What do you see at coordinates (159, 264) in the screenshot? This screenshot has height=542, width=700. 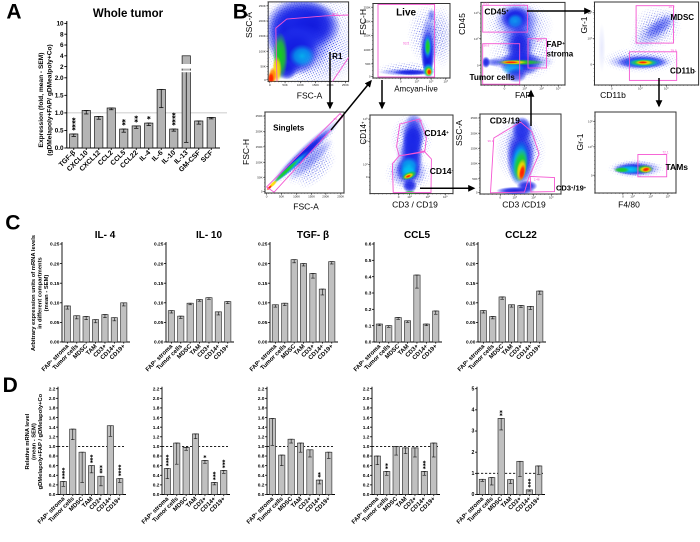 I see `svg-text: 0.20` at bounding box center [159, 264].